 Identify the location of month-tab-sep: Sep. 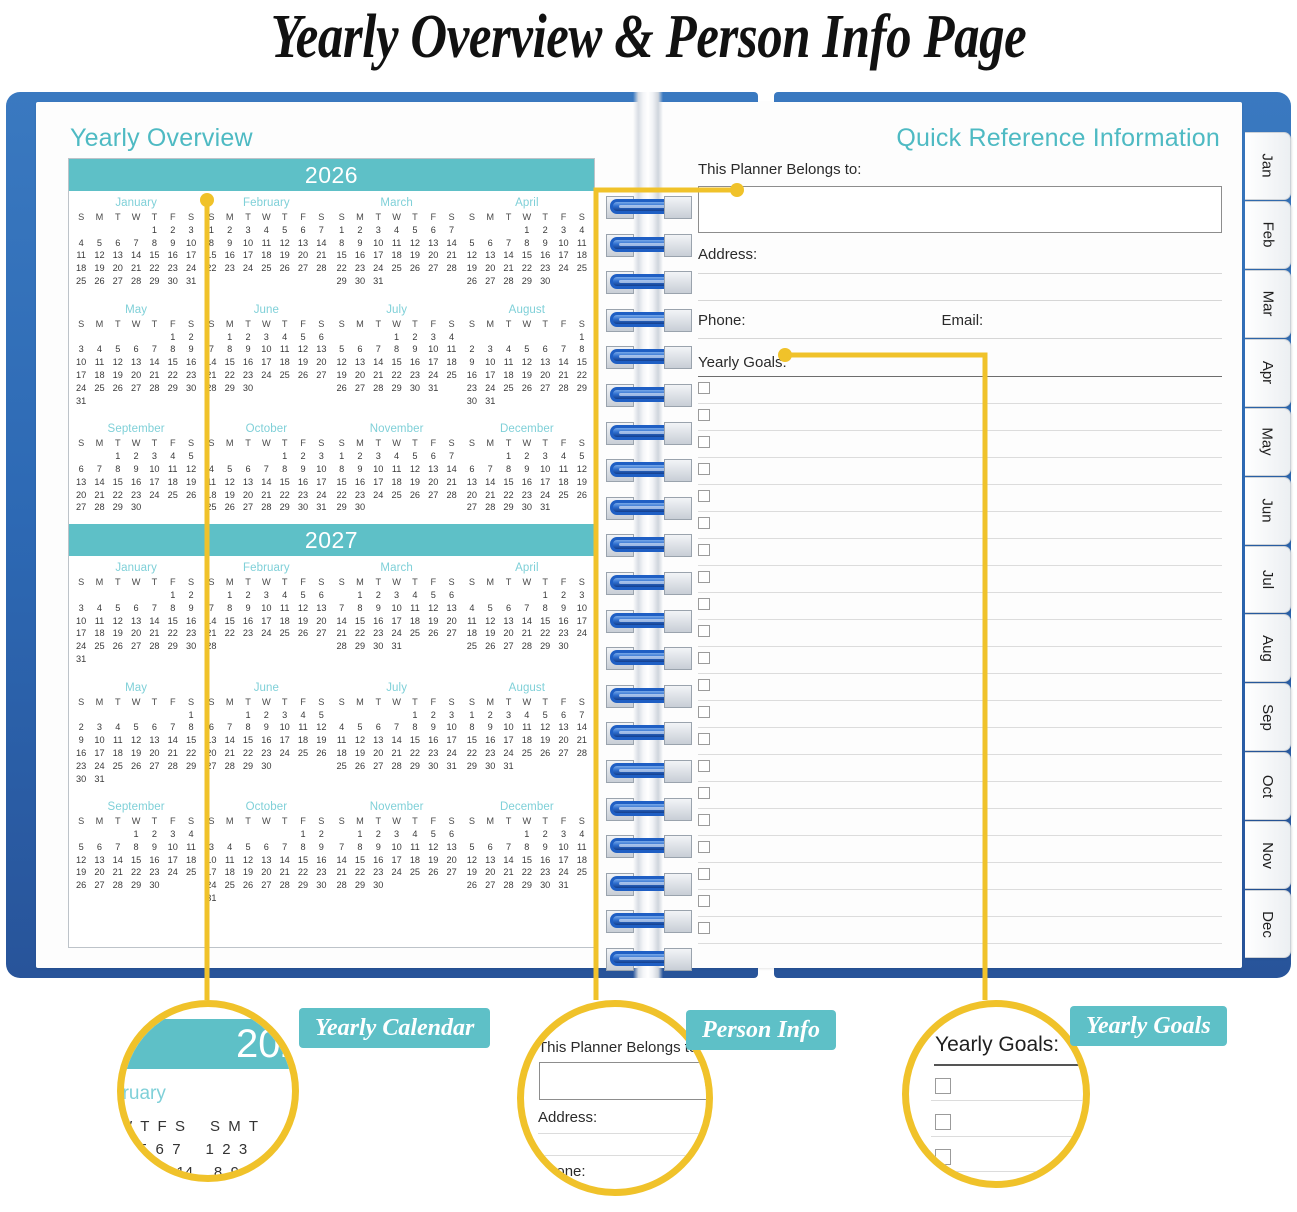
(1268, 717).